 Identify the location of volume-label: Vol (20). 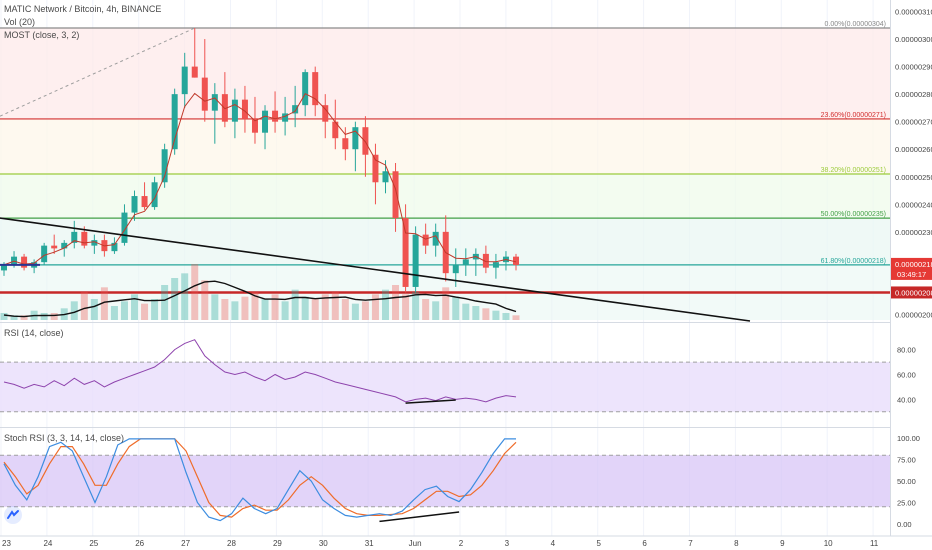
(20, 22).